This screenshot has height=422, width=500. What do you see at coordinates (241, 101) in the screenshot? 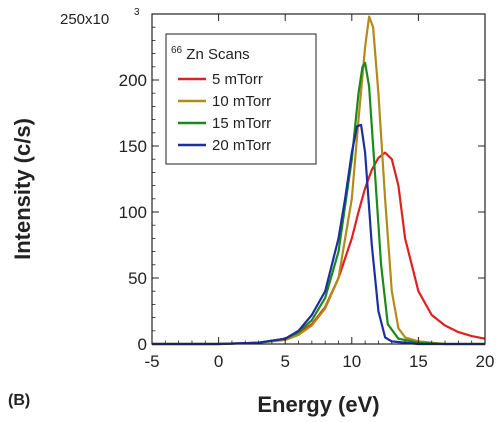
I see `legend-label-1: 10 mTorr` at bounding box center [241, 101].